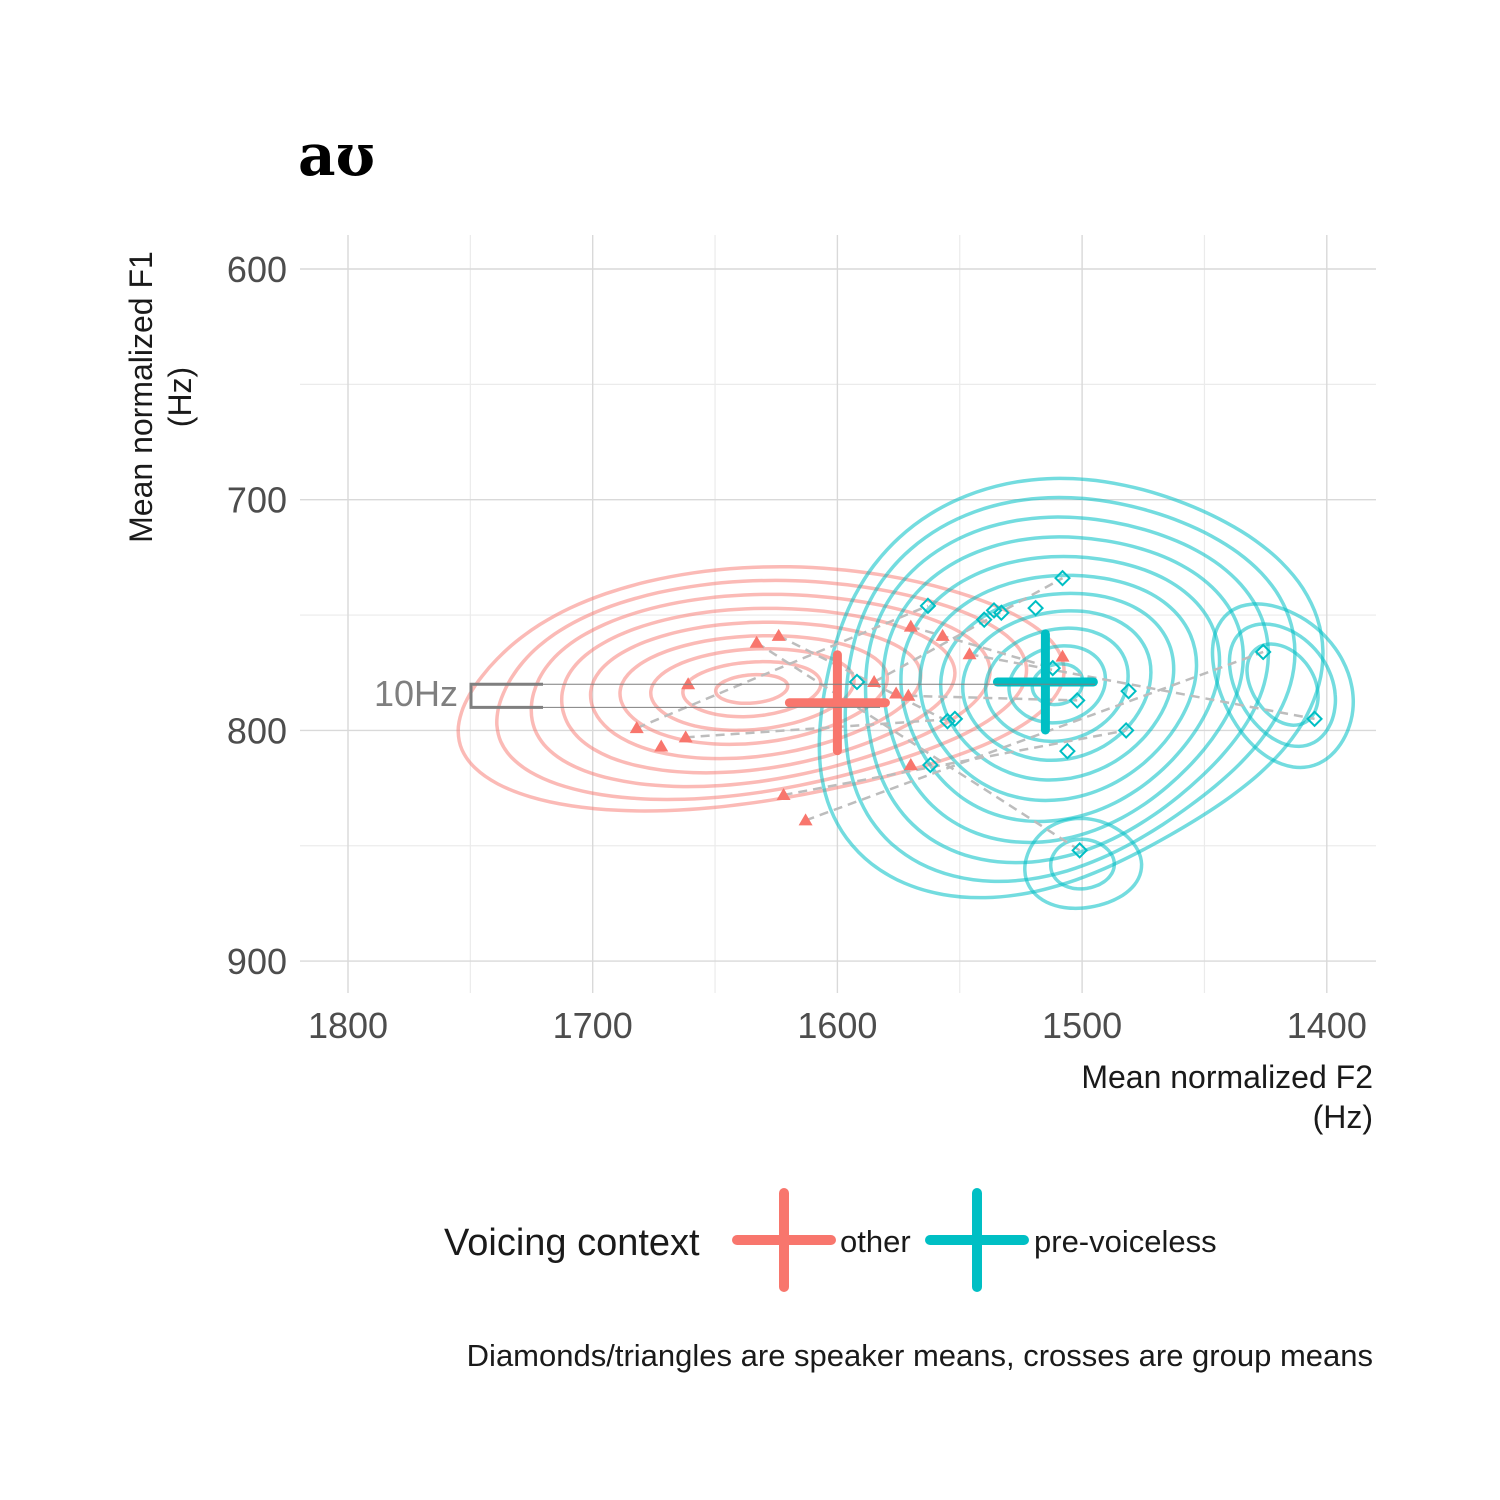 The width and height of the screenshot is (1500, 1500). I want to click on y-axis-title-line2: (Hz), so click(180, 397).